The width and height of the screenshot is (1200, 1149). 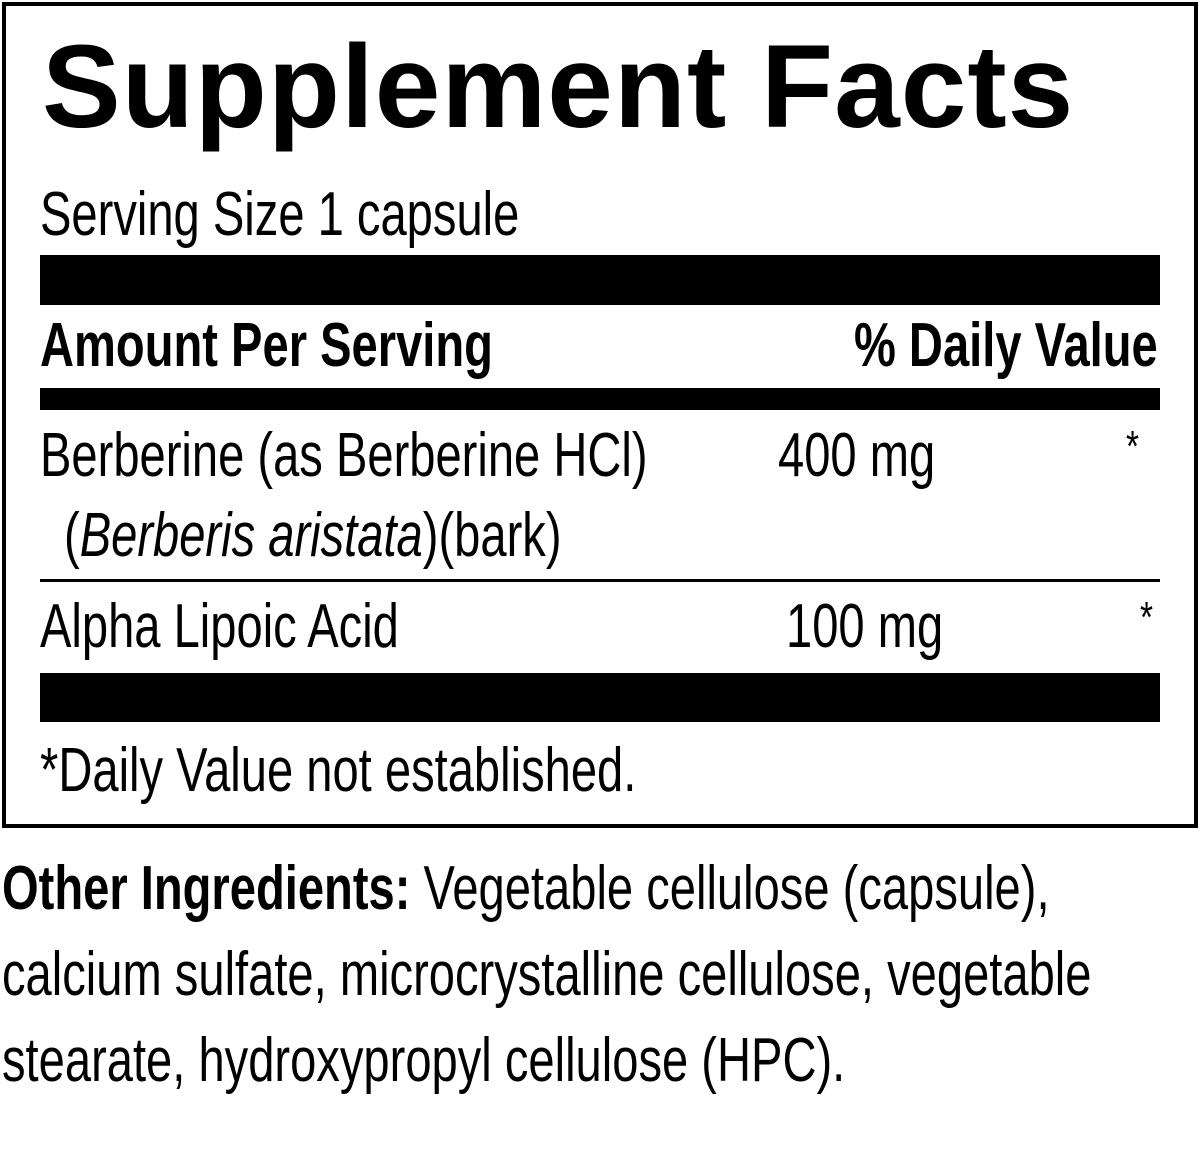 I want to click on footnote: *Daily Value not established., so click(x=338, y=770).